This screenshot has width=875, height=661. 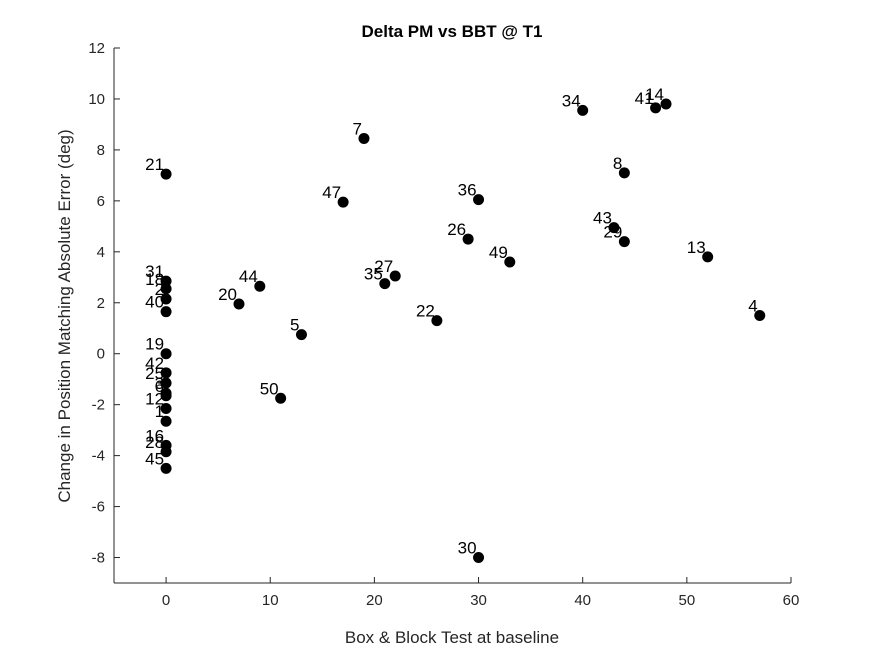 I want to click on y-tick-label: 12, so click(x=96, y=48).